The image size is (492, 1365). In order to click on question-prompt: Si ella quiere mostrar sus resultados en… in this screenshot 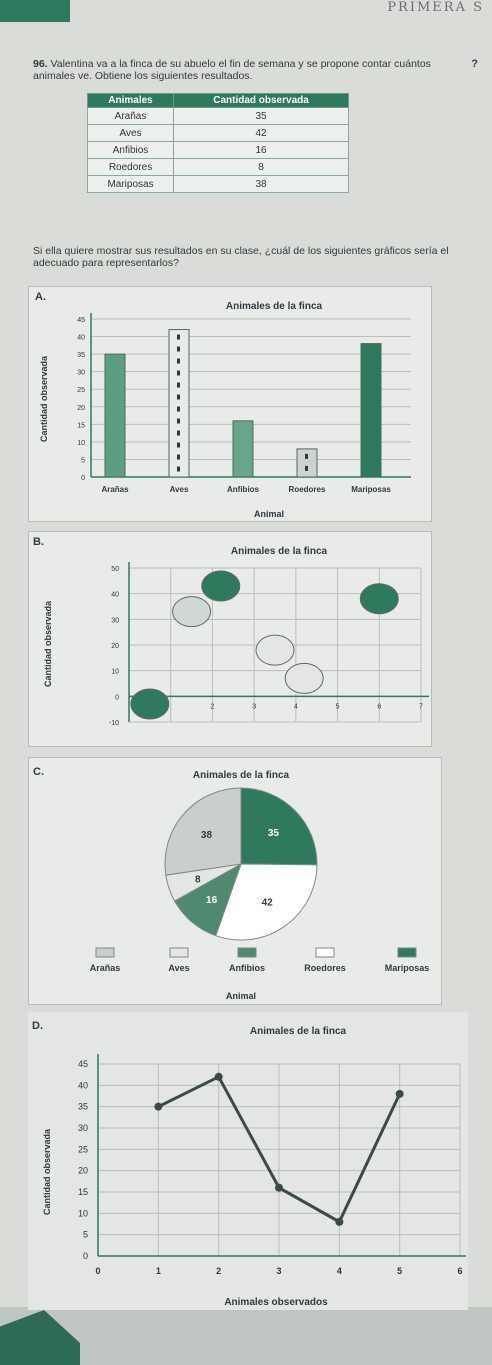, I will do `click(241, 257)`.